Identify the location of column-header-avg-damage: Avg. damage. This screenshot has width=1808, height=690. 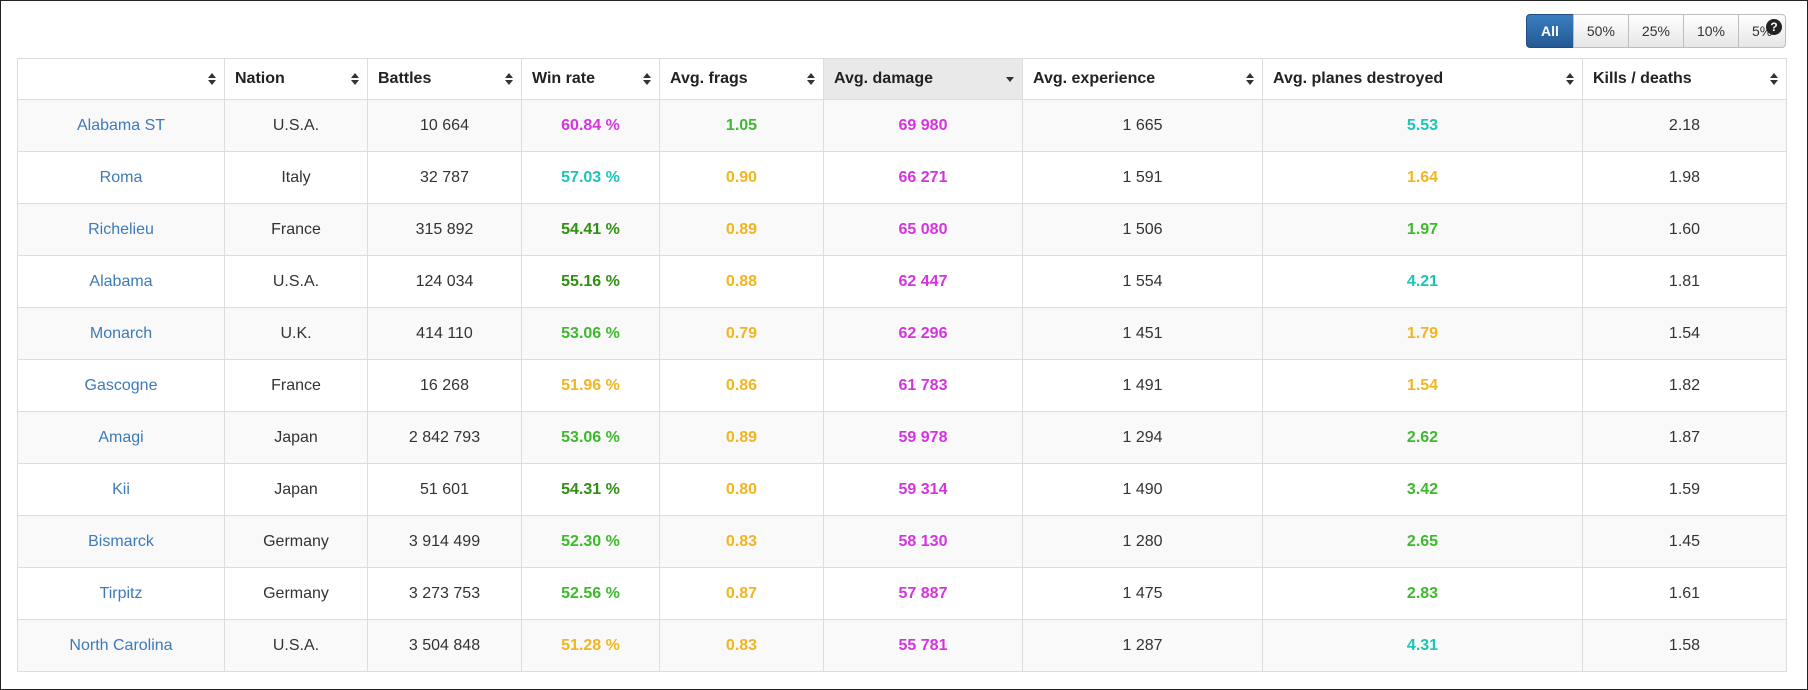
(923, 79).